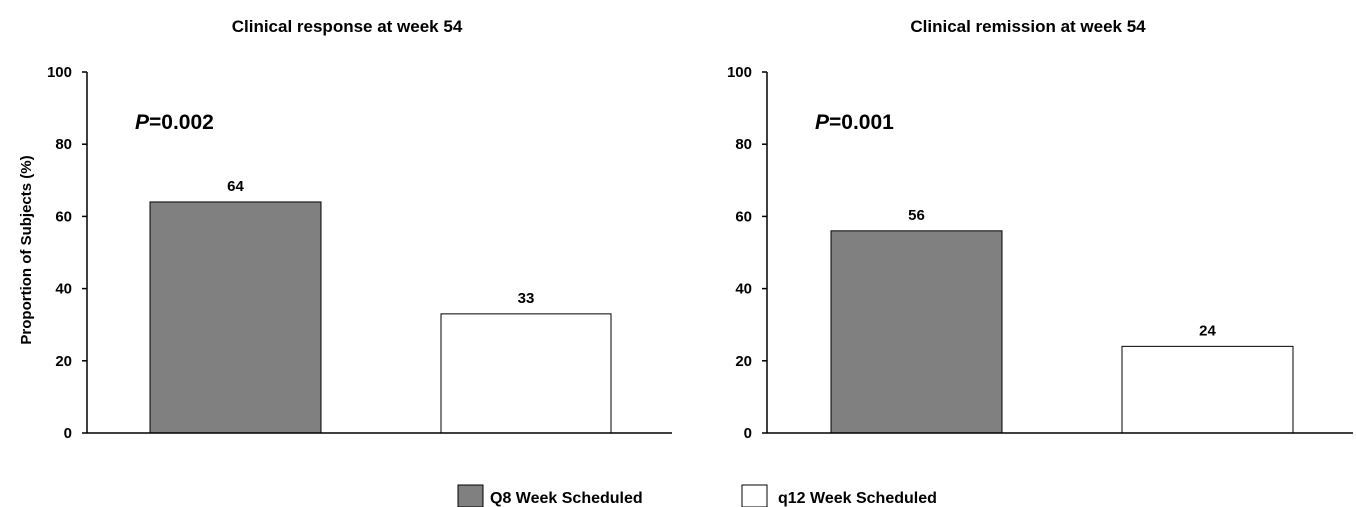 Image resolution: width=1356 pixels, height=507 pixels. I want to click on data-label: 64, so click(235, 186).